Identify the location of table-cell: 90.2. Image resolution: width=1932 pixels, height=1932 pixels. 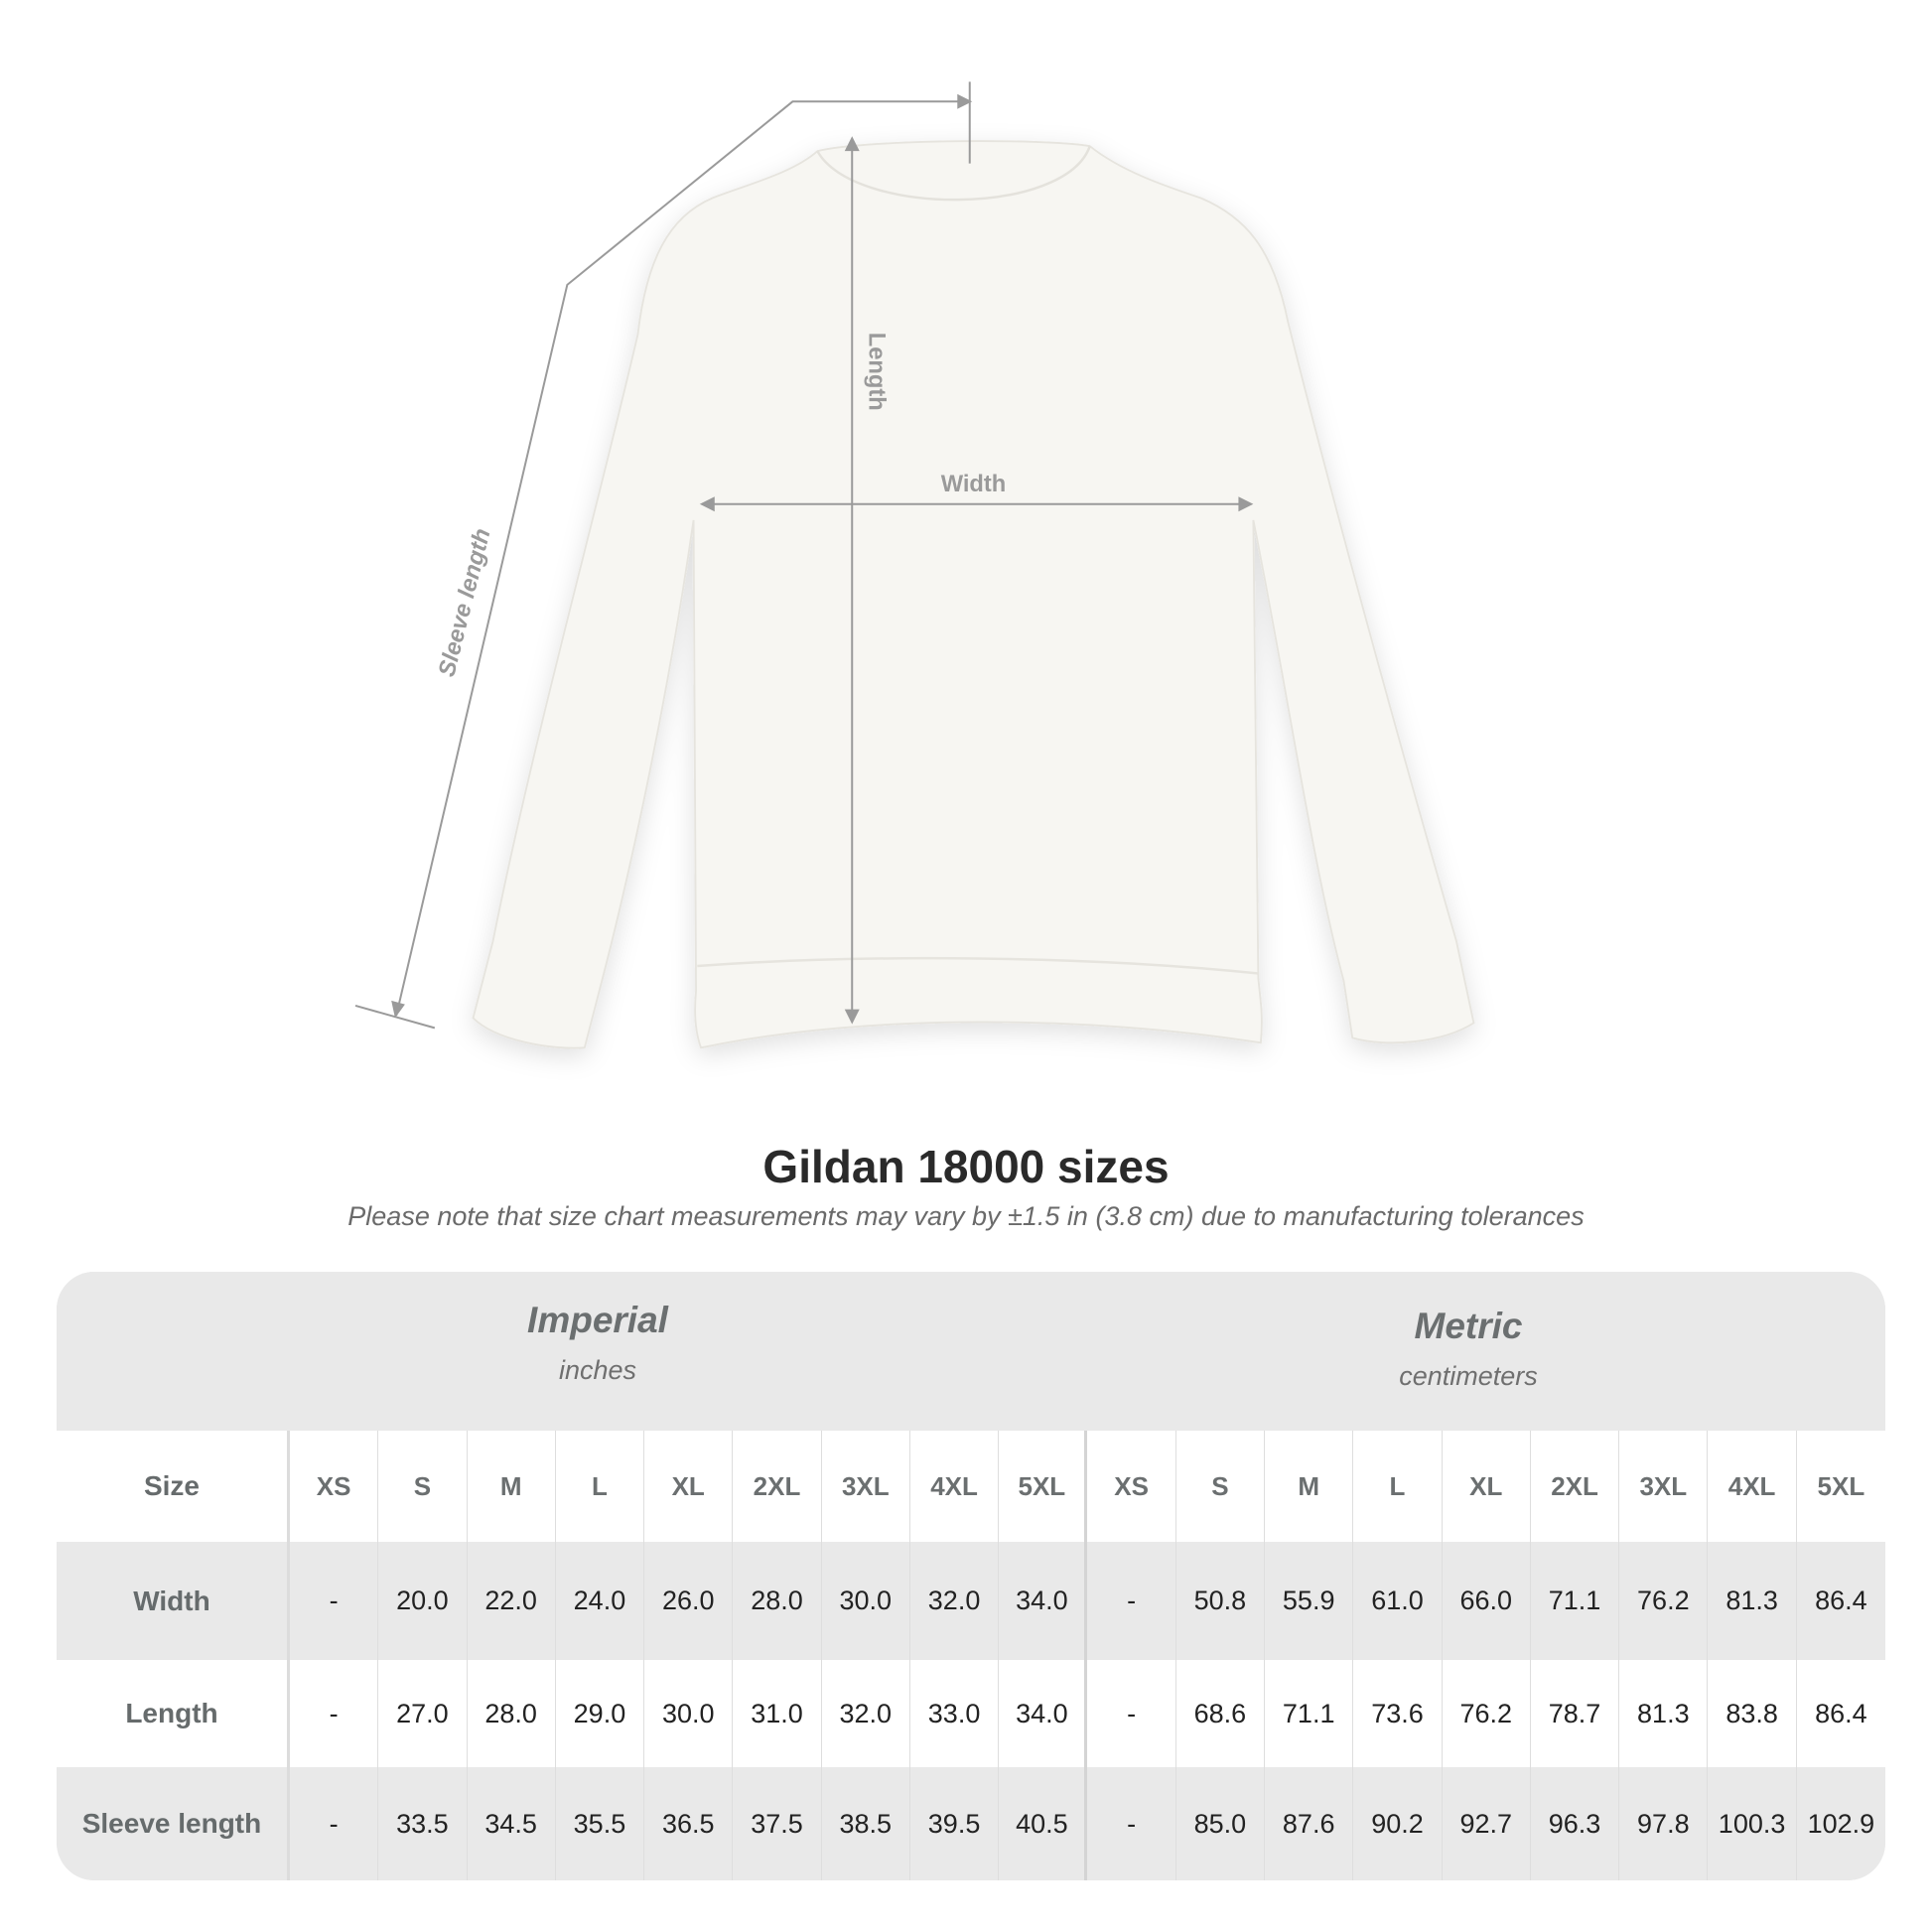
(1398, 1823).